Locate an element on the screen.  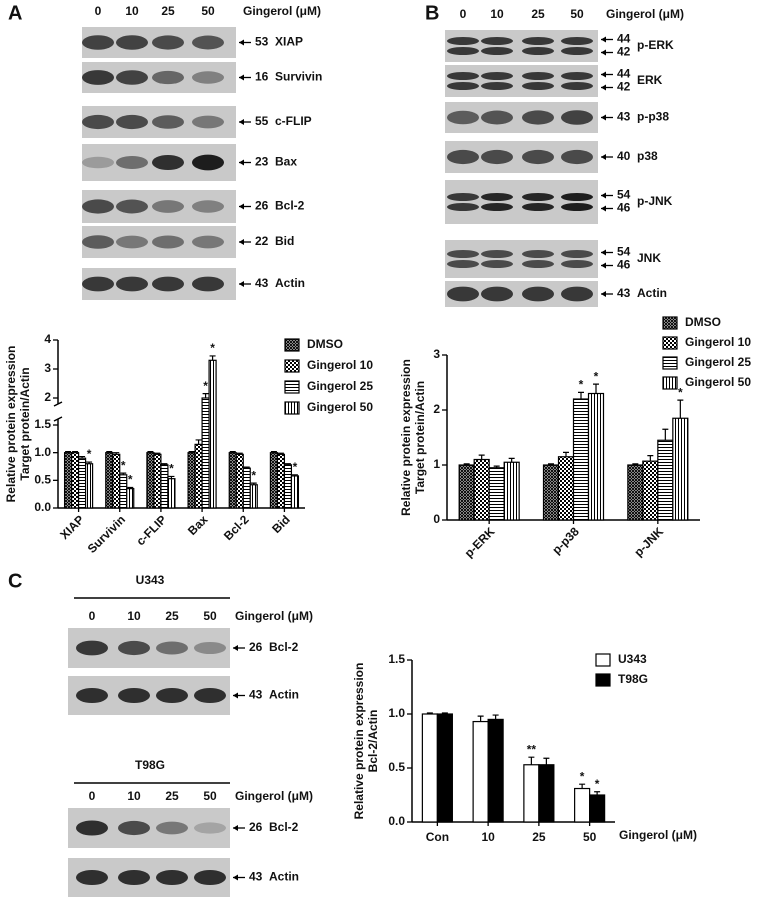
y-tick-label: 4 is located at coordinates (47, 339).